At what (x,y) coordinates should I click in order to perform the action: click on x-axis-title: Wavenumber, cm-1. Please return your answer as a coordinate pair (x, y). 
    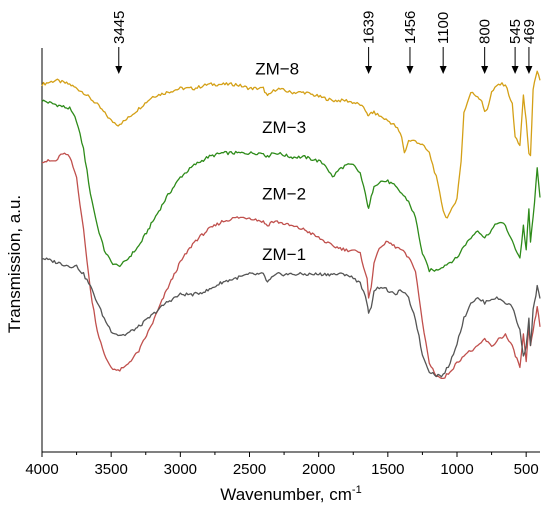
    Looking at the image, I should click on (290, 494).